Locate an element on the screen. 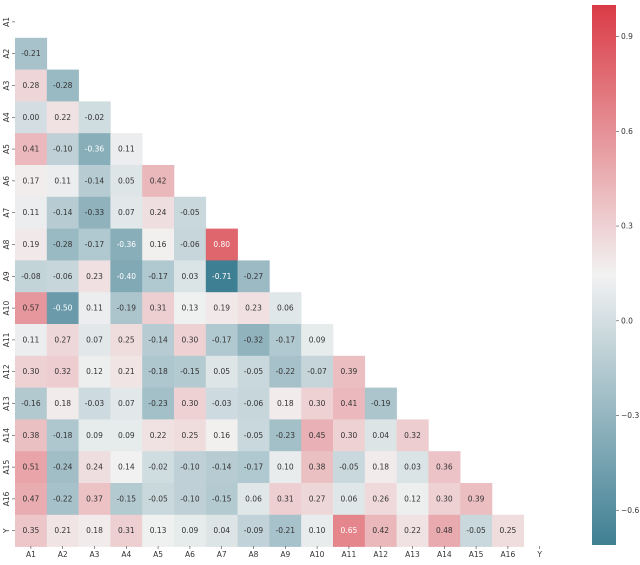  cell-value-label: 0.03 is located at coordinates (190, 276).